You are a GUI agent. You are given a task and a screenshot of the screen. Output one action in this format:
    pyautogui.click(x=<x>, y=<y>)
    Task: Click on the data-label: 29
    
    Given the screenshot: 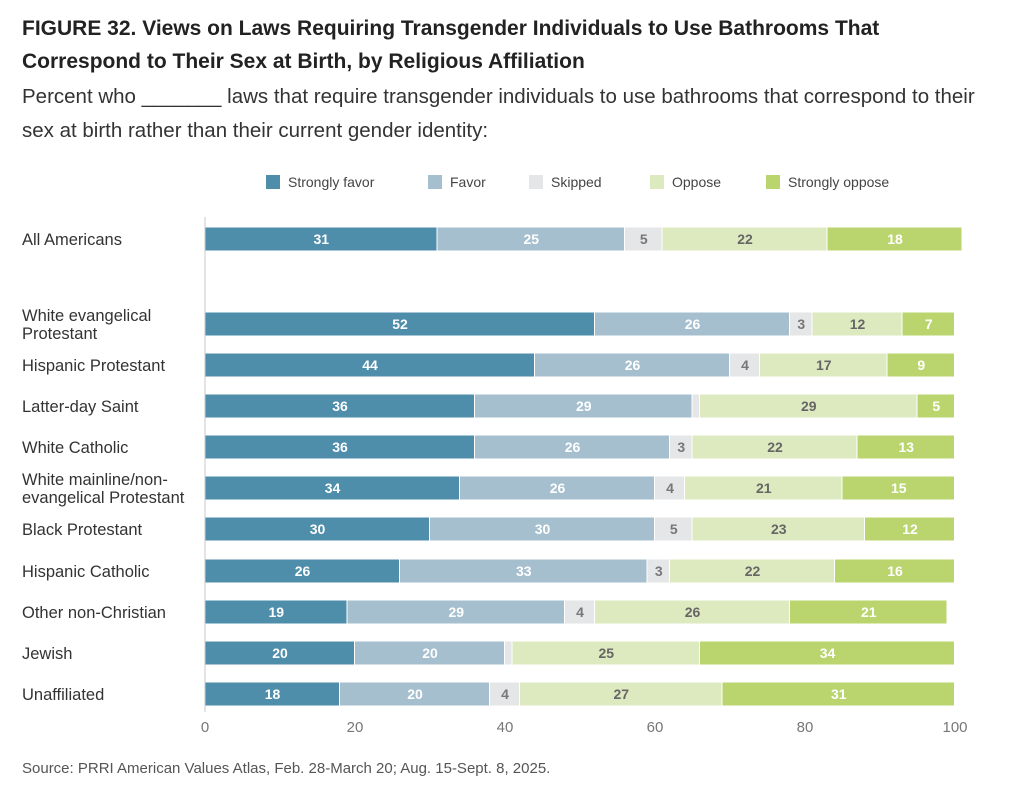 What is the action you would take?
    pyautogui.click(x=809, y=406)
    